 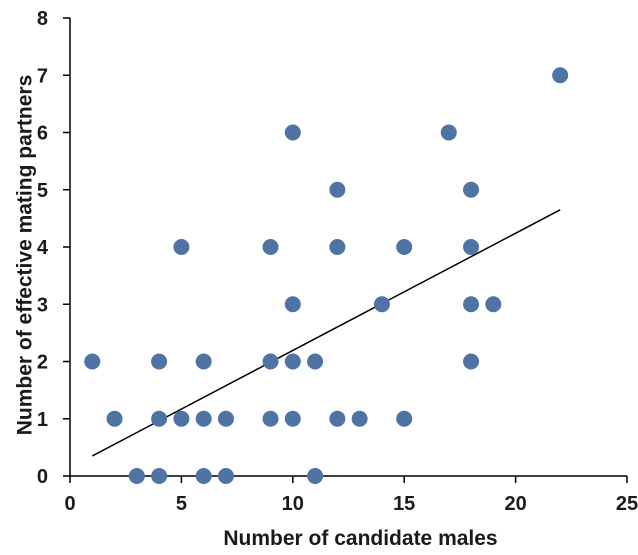 What do you see at coordinates (42, 19) in the screenshot?
I see `y-tick-label: 8` at bounding box center [42, 19].